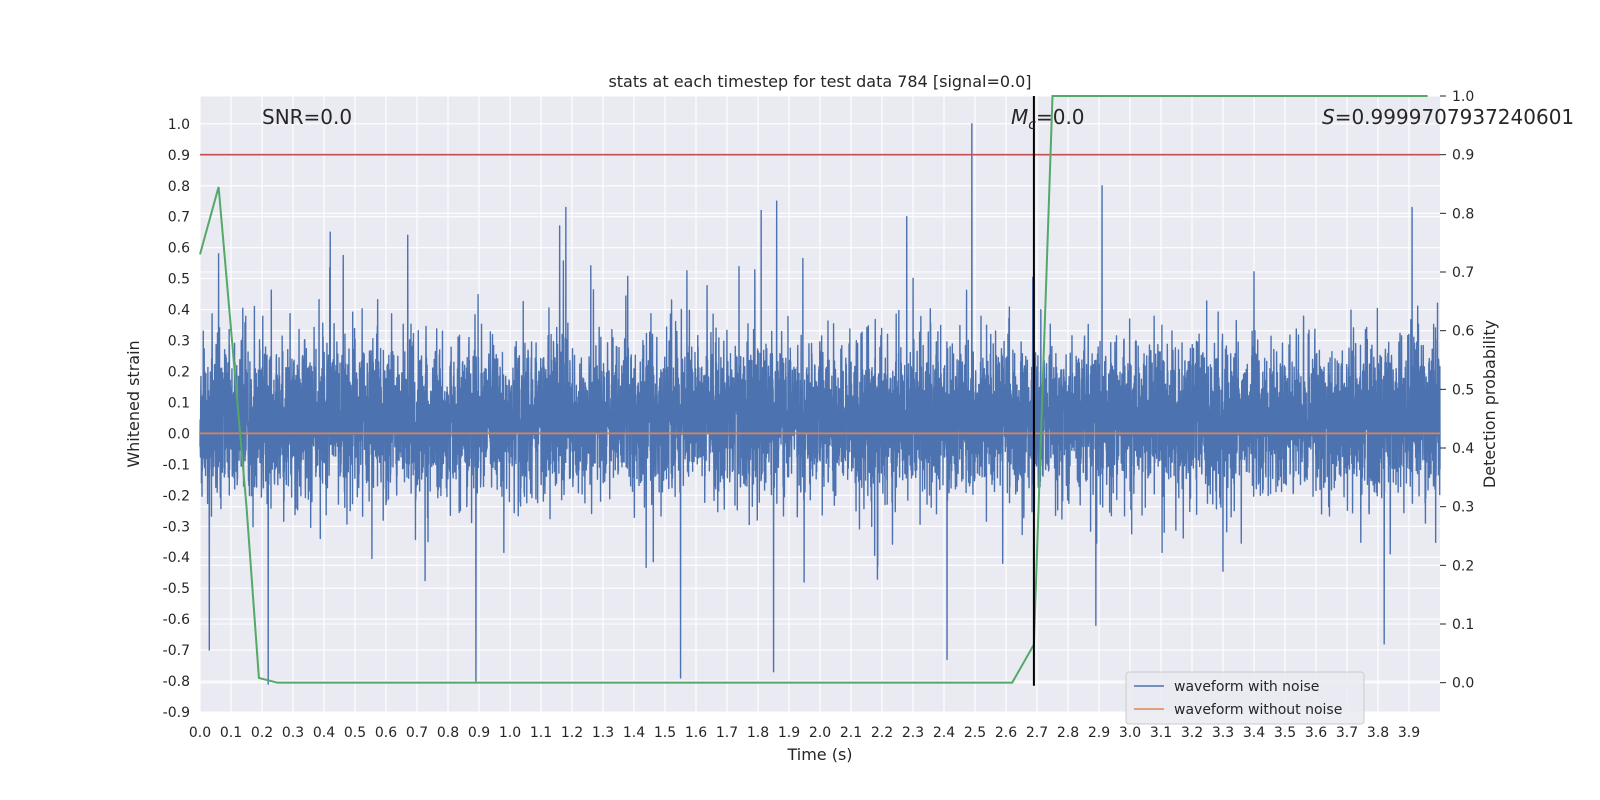  Describe the element at coordinates (324, 733) in the screenshot. I see `x-tick-label: 0.4` at that location.